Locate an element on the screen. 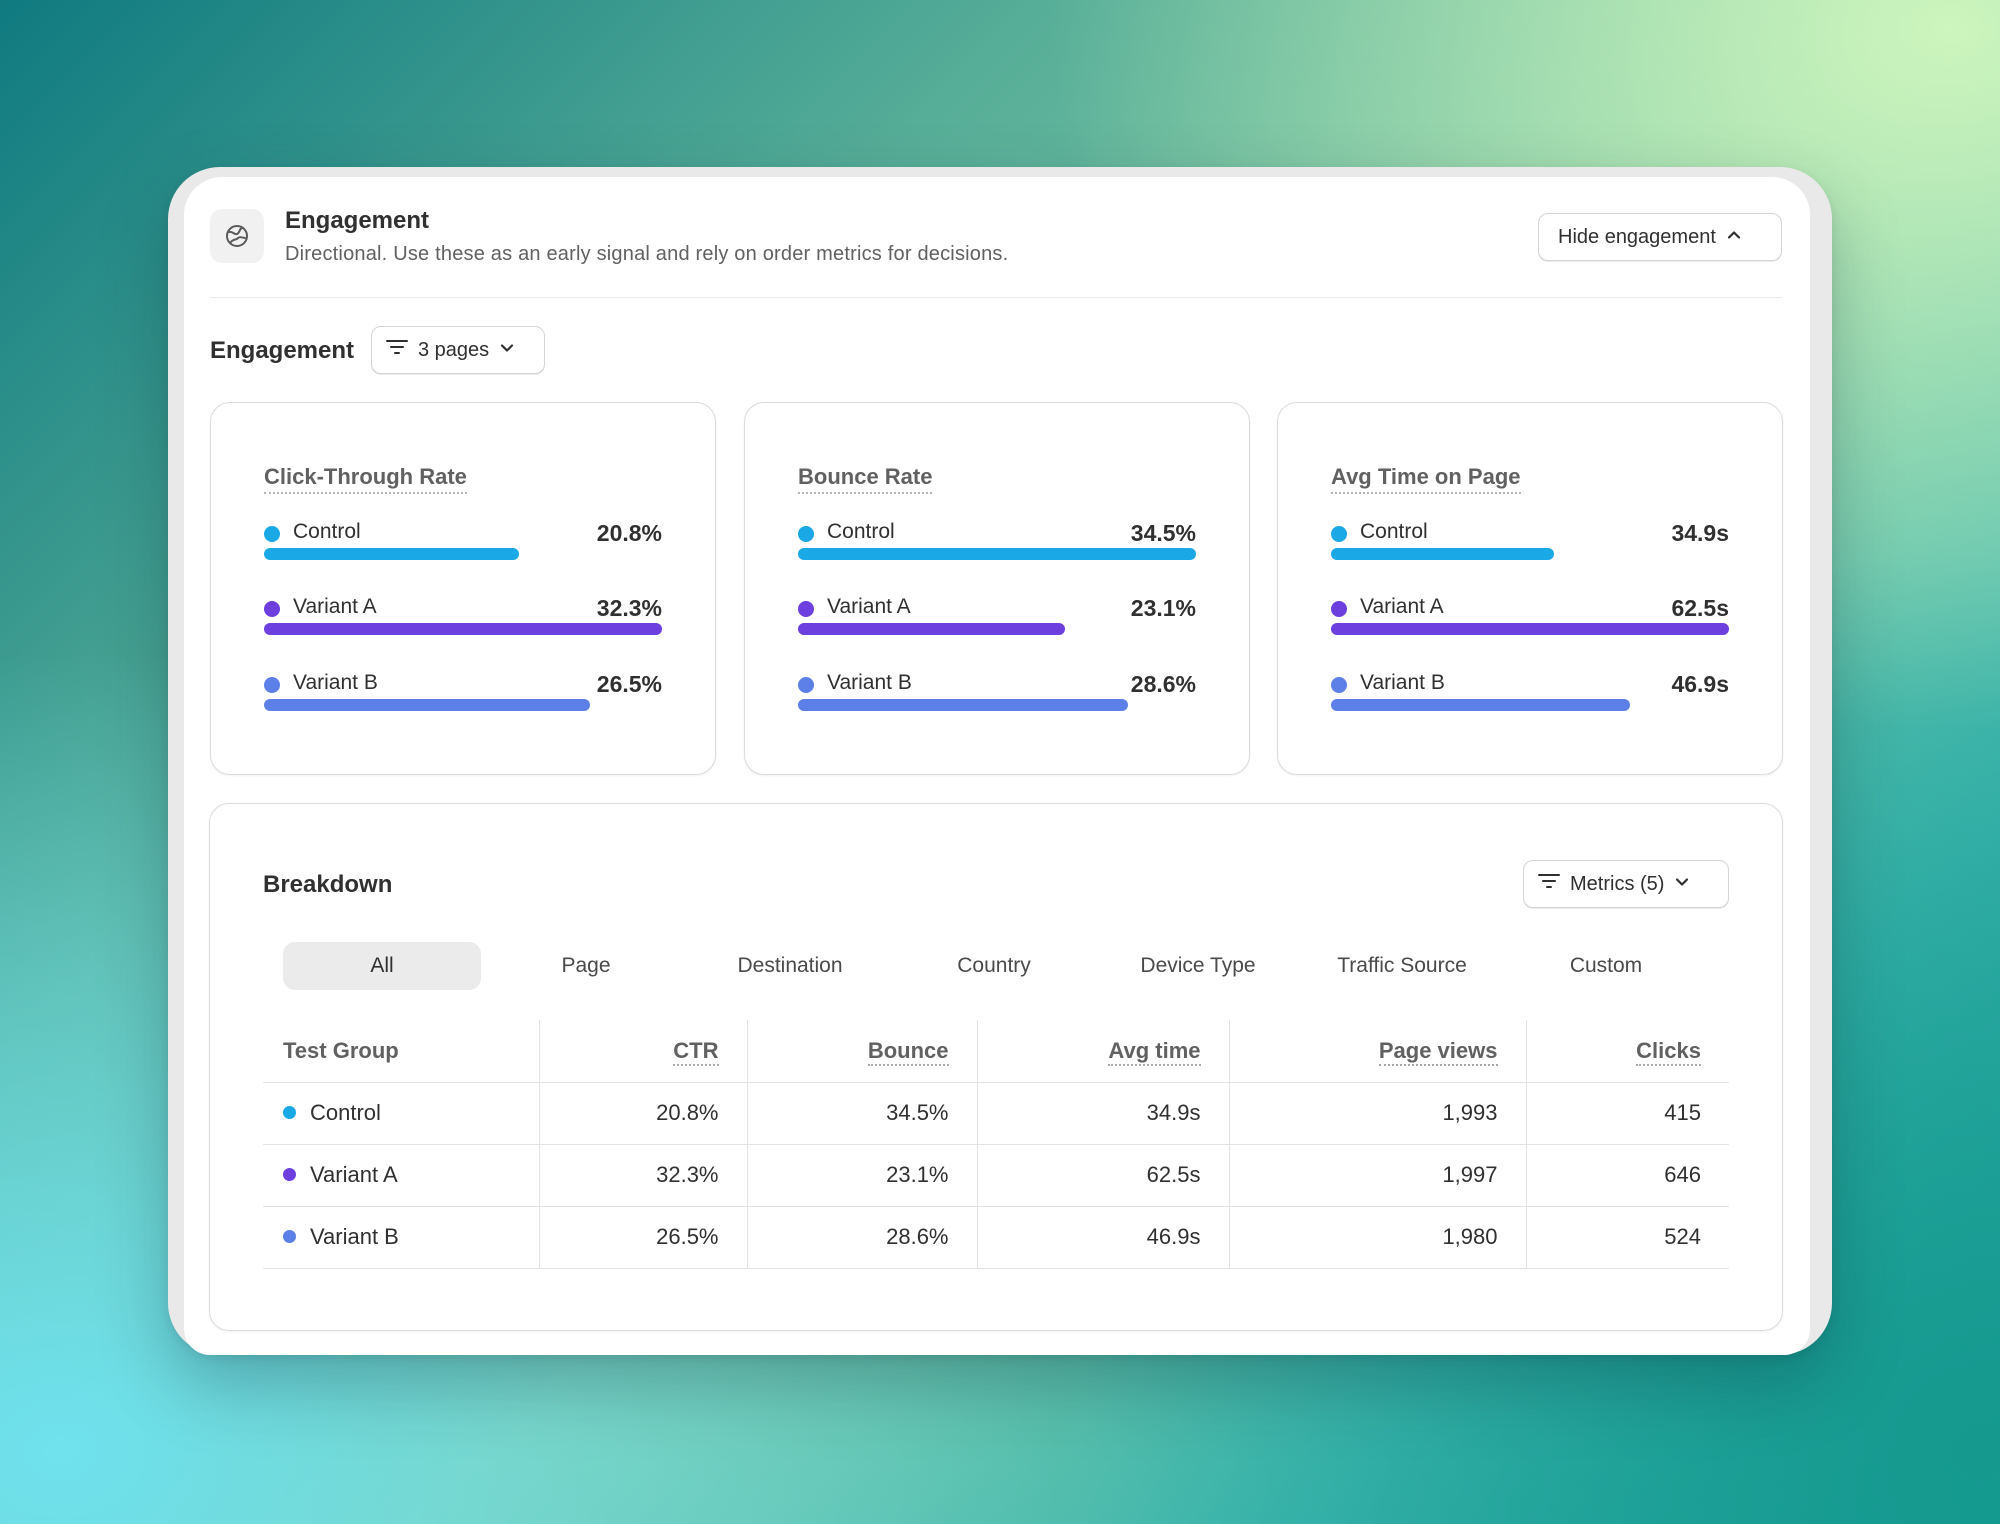 The height and width of the screenshot is (1524, 2000). row-value: 46.9s is located at coordinates (1700, 684).